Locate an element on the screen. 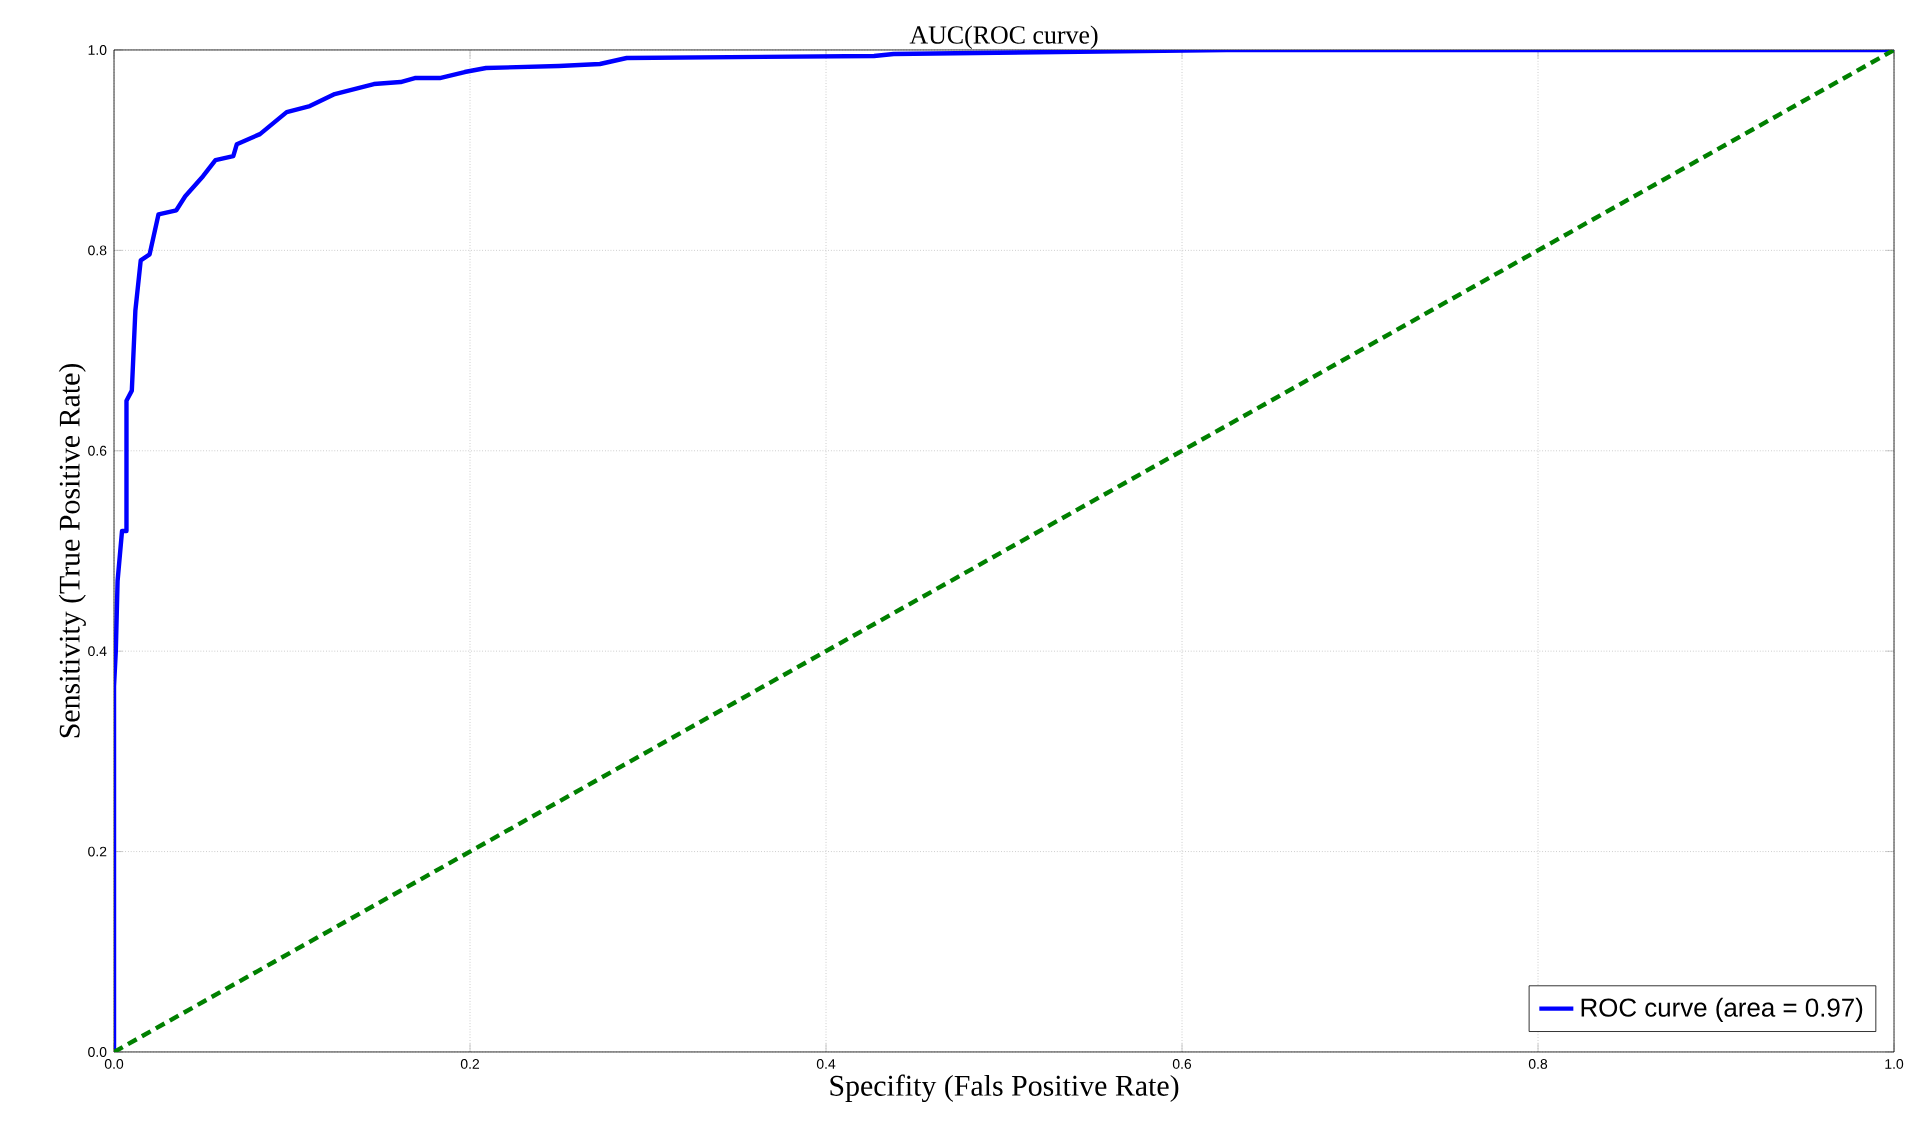 The width and height of the screenshot is (1916, 1146). x-axis-title: Specifity (Fals Positive Rate) is located at coordinates (1004, 1088).